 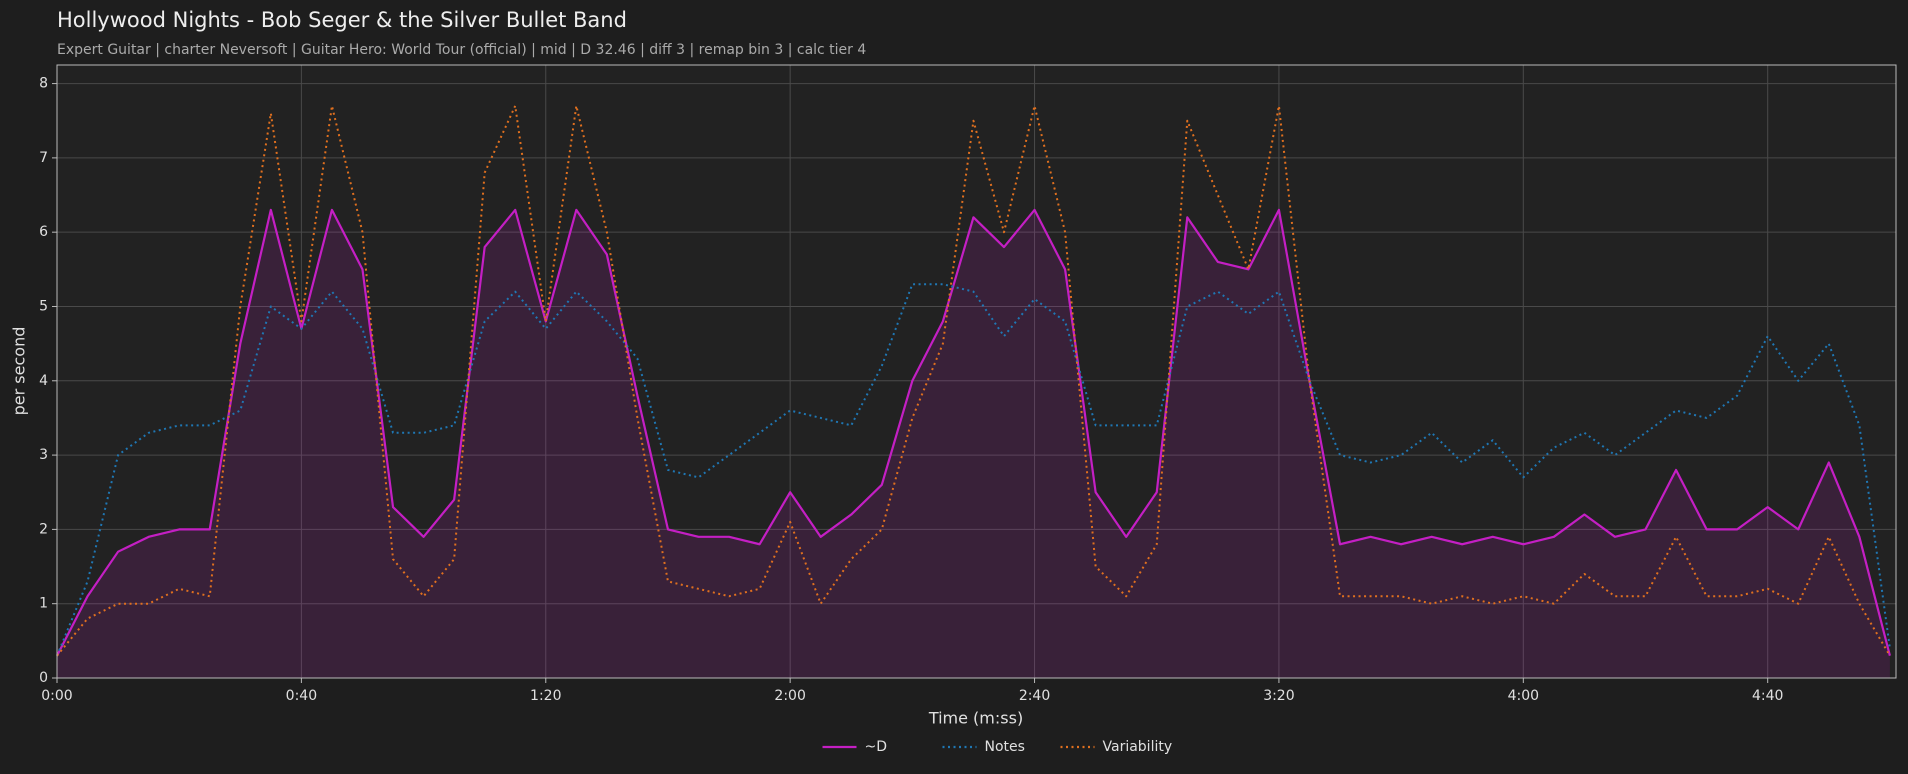 I want to click on x-tick-label: 0:00, so click(x=56, y=696).